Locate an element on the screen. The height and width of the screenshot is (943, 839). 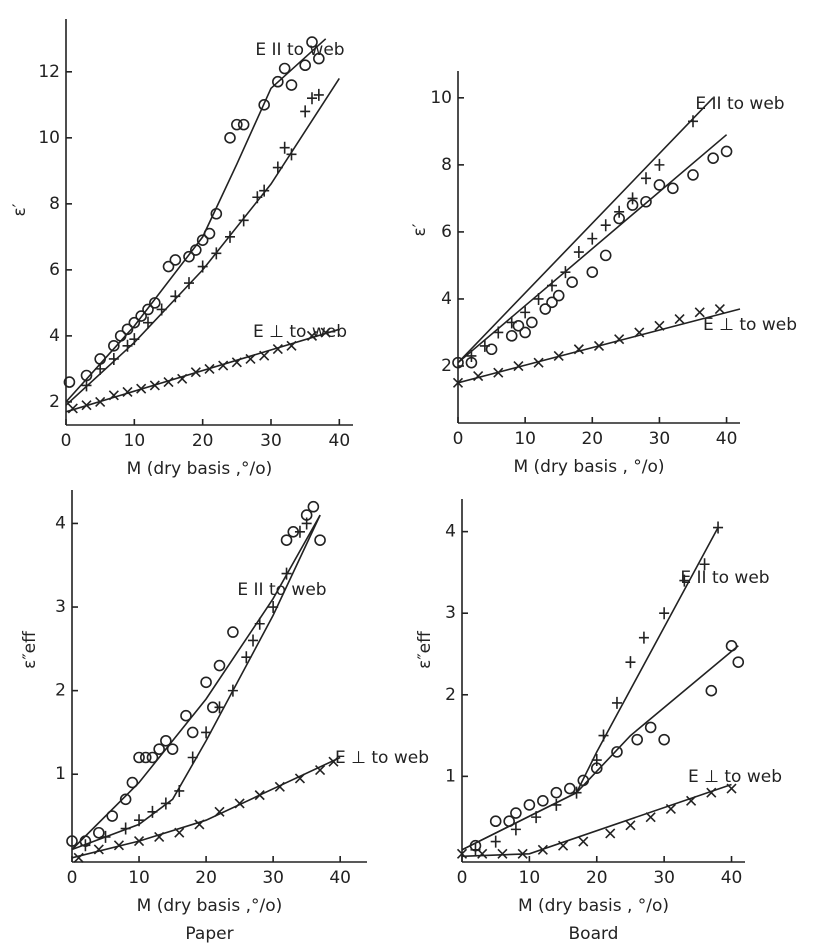
y-tick-label: 6 is located at coordinates (446, 232).